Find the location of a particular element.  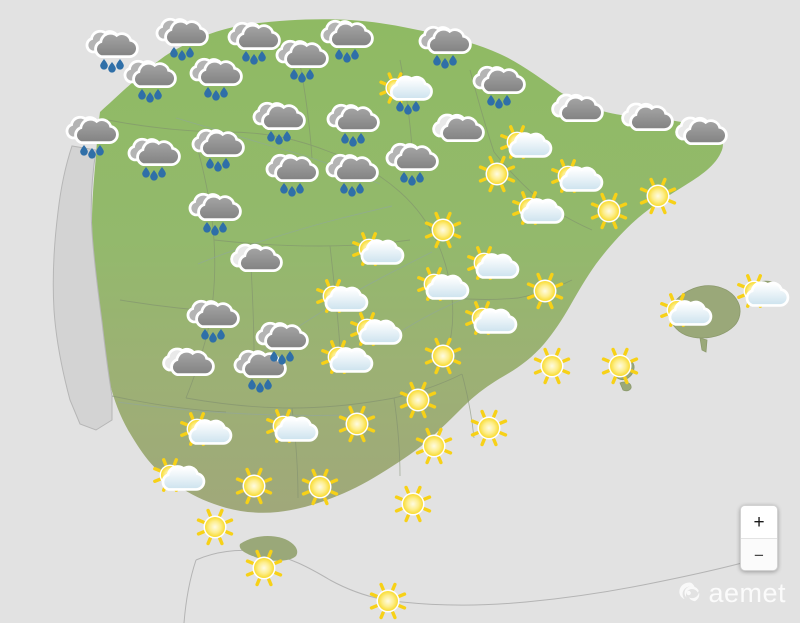

zoom-out-button: − is located at coordinates (759, 554).